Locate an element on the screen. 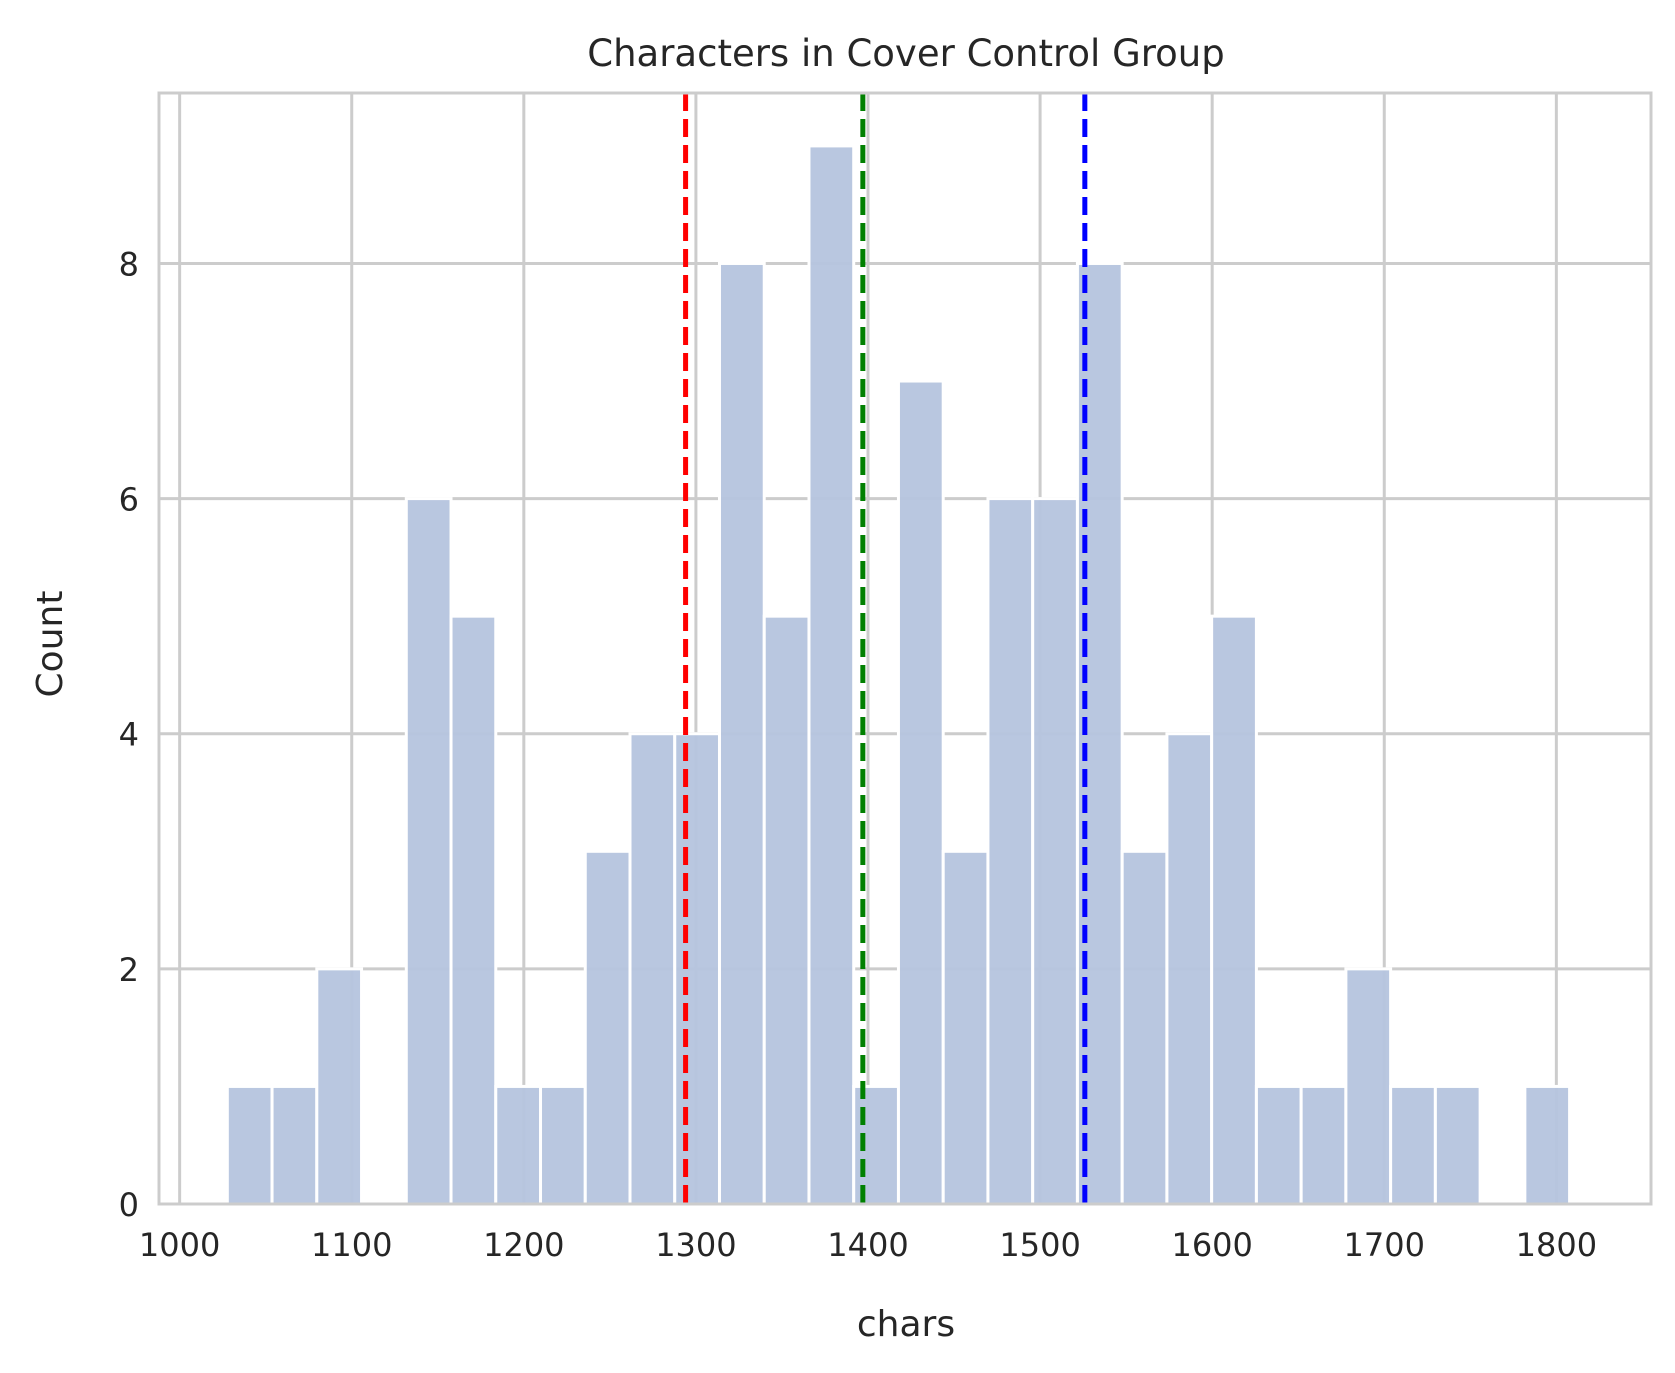 The width and height of the screenshot is (1675, 1373). x-tick-label: 1100 is located at coordinates (351, 1245).